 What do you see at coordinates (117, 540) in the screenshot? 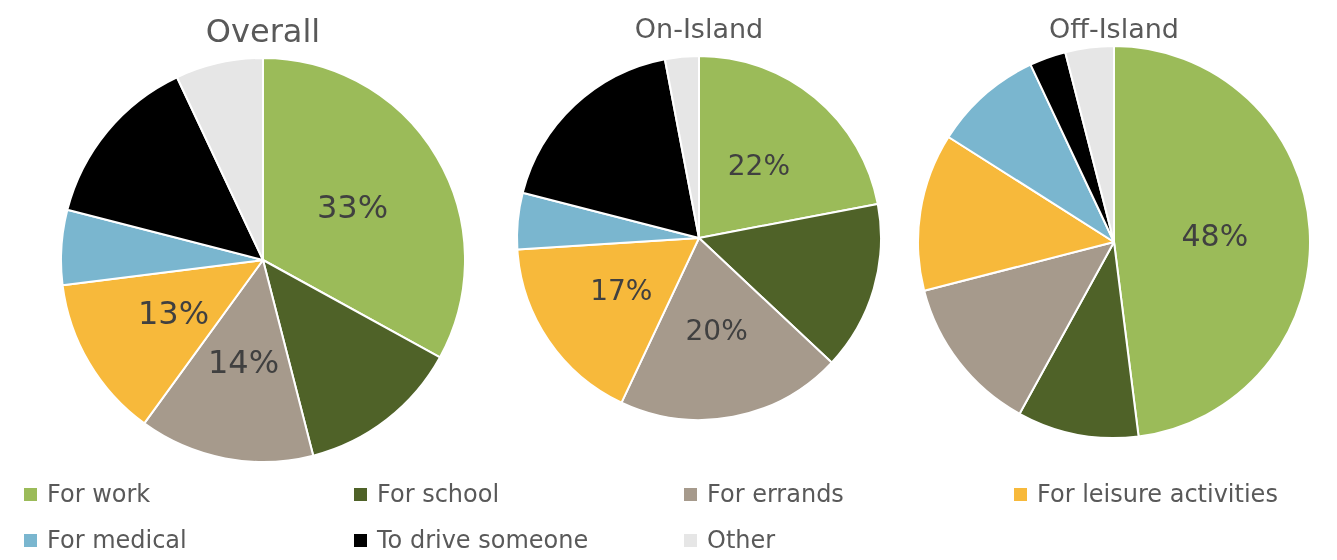
I see `legend-label: For medical` at bounding box center [117, 540].